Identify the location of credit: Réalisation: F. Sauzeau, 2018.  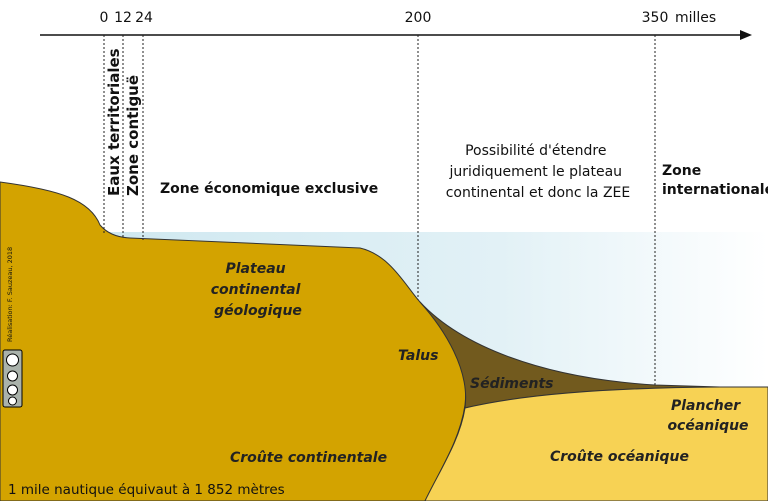
(10, 294).